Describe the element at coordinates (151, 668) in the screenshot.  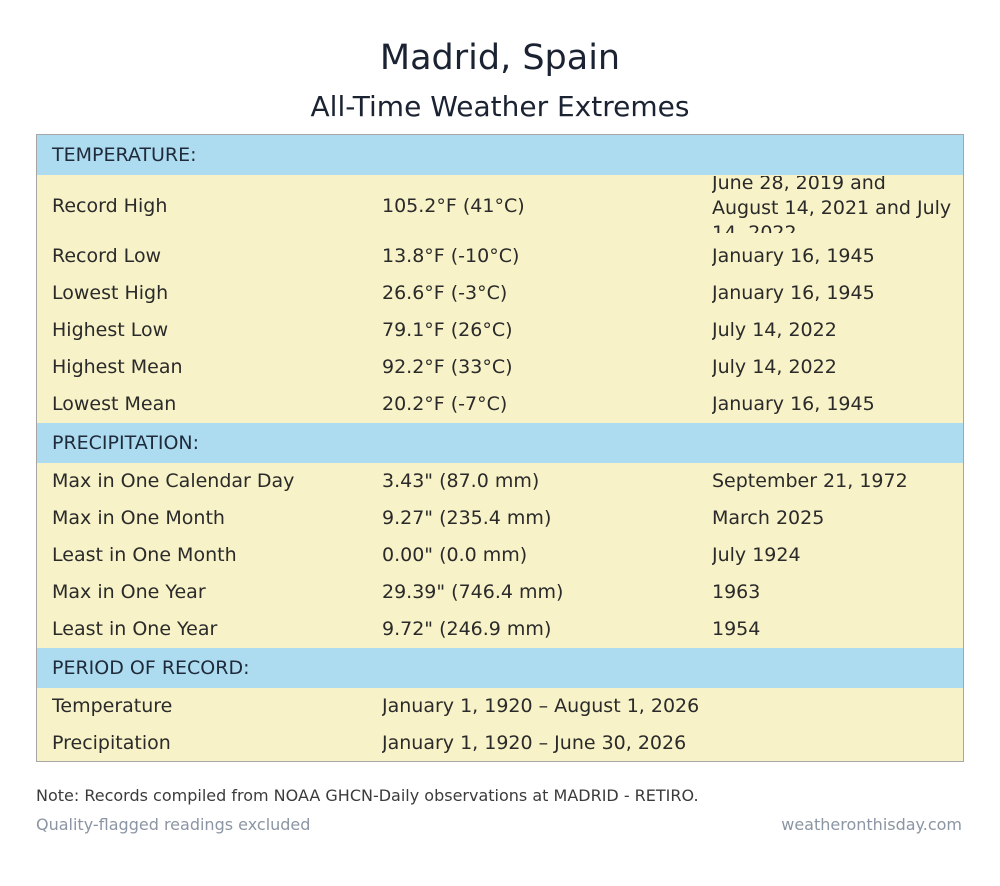
I see `section-title: PERIOD OF RECORD:` at that location.